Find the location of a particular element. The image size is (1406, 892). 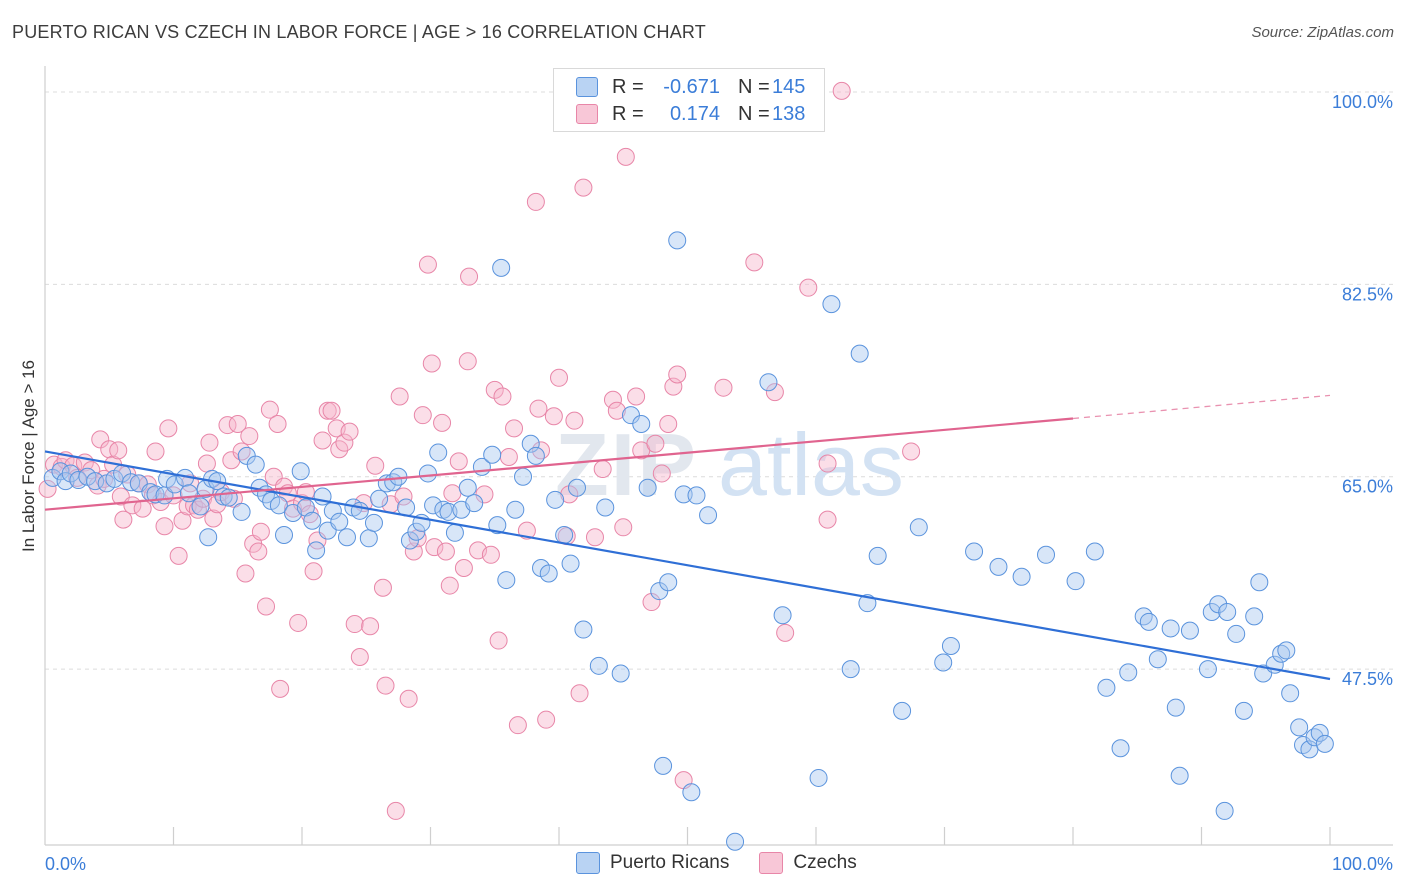

pink-swatch is located at coordinates (587, 114).